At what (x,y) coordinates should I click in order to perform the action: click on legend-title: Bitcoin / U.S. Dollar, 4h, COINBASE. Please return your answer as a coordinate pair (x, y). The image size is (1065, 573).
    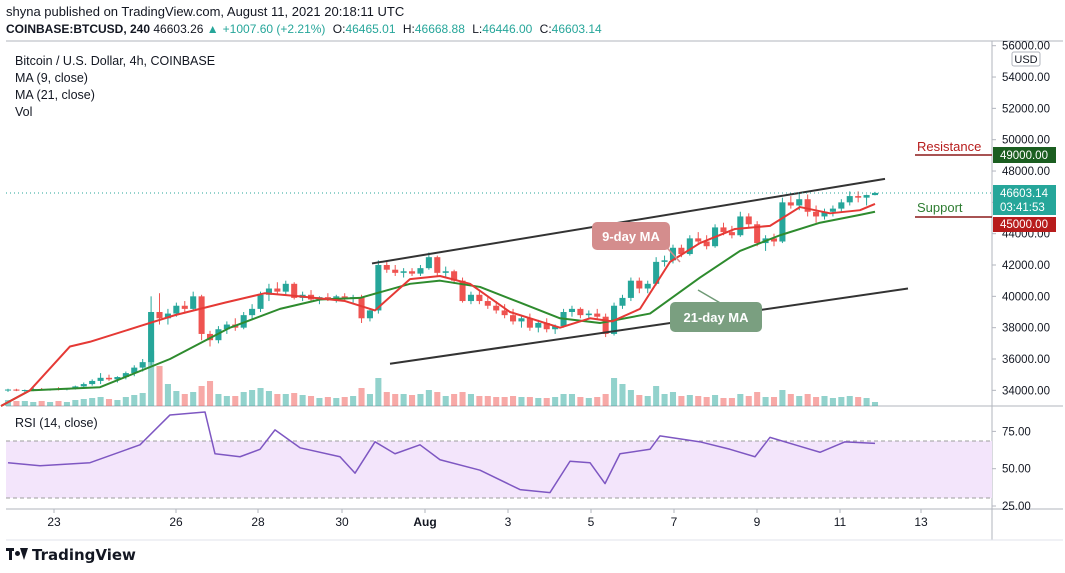
    Looking at the image, I should click on (115, 61).